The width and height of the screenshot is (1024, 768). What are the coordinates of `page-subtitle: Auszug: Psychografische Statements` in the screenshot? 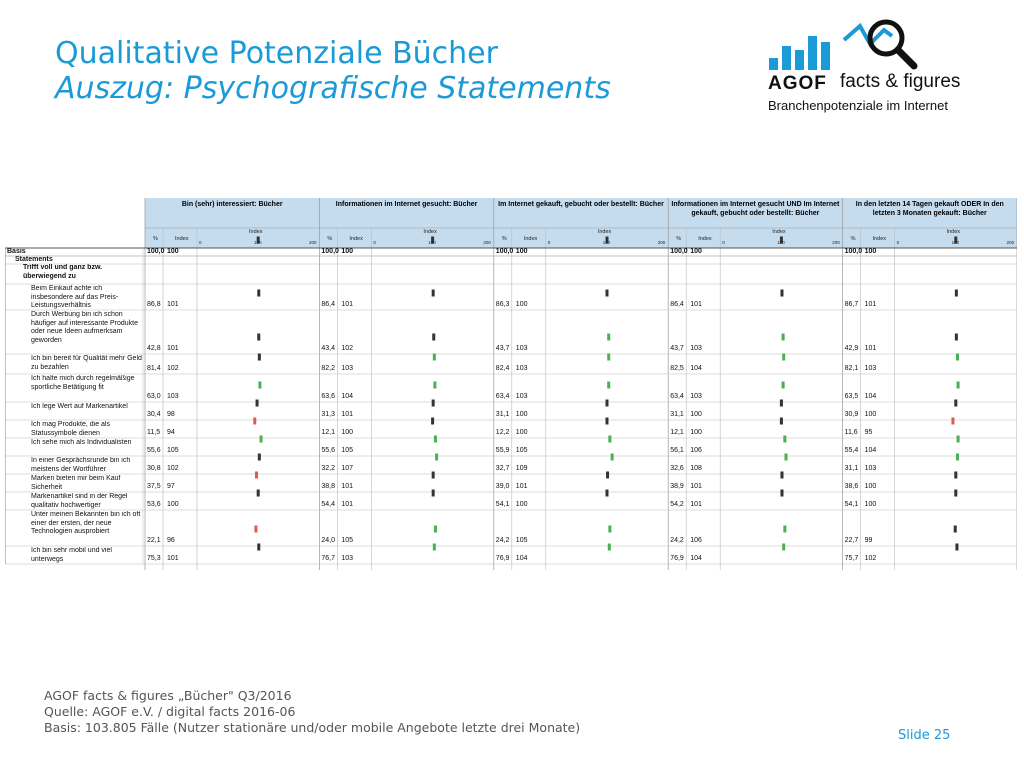 It's located at (333, 88).